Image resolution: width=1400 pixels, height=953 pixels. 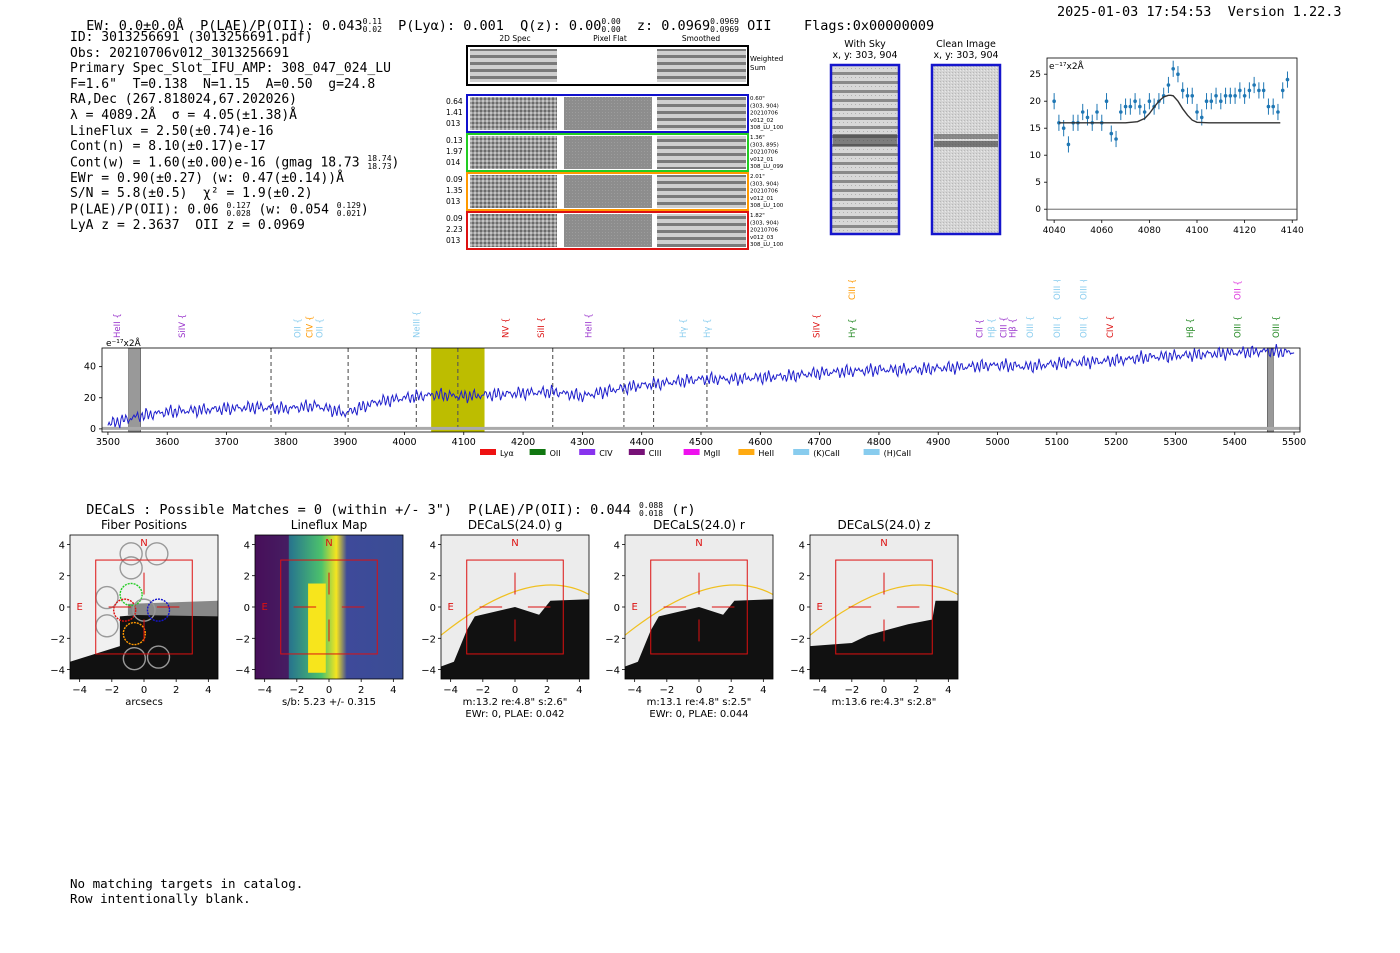 What do you see at coordinates (757, 177) in the screenshot?
I see `cutout-row-meta: 2.01"` at bounding box center [757, 177].